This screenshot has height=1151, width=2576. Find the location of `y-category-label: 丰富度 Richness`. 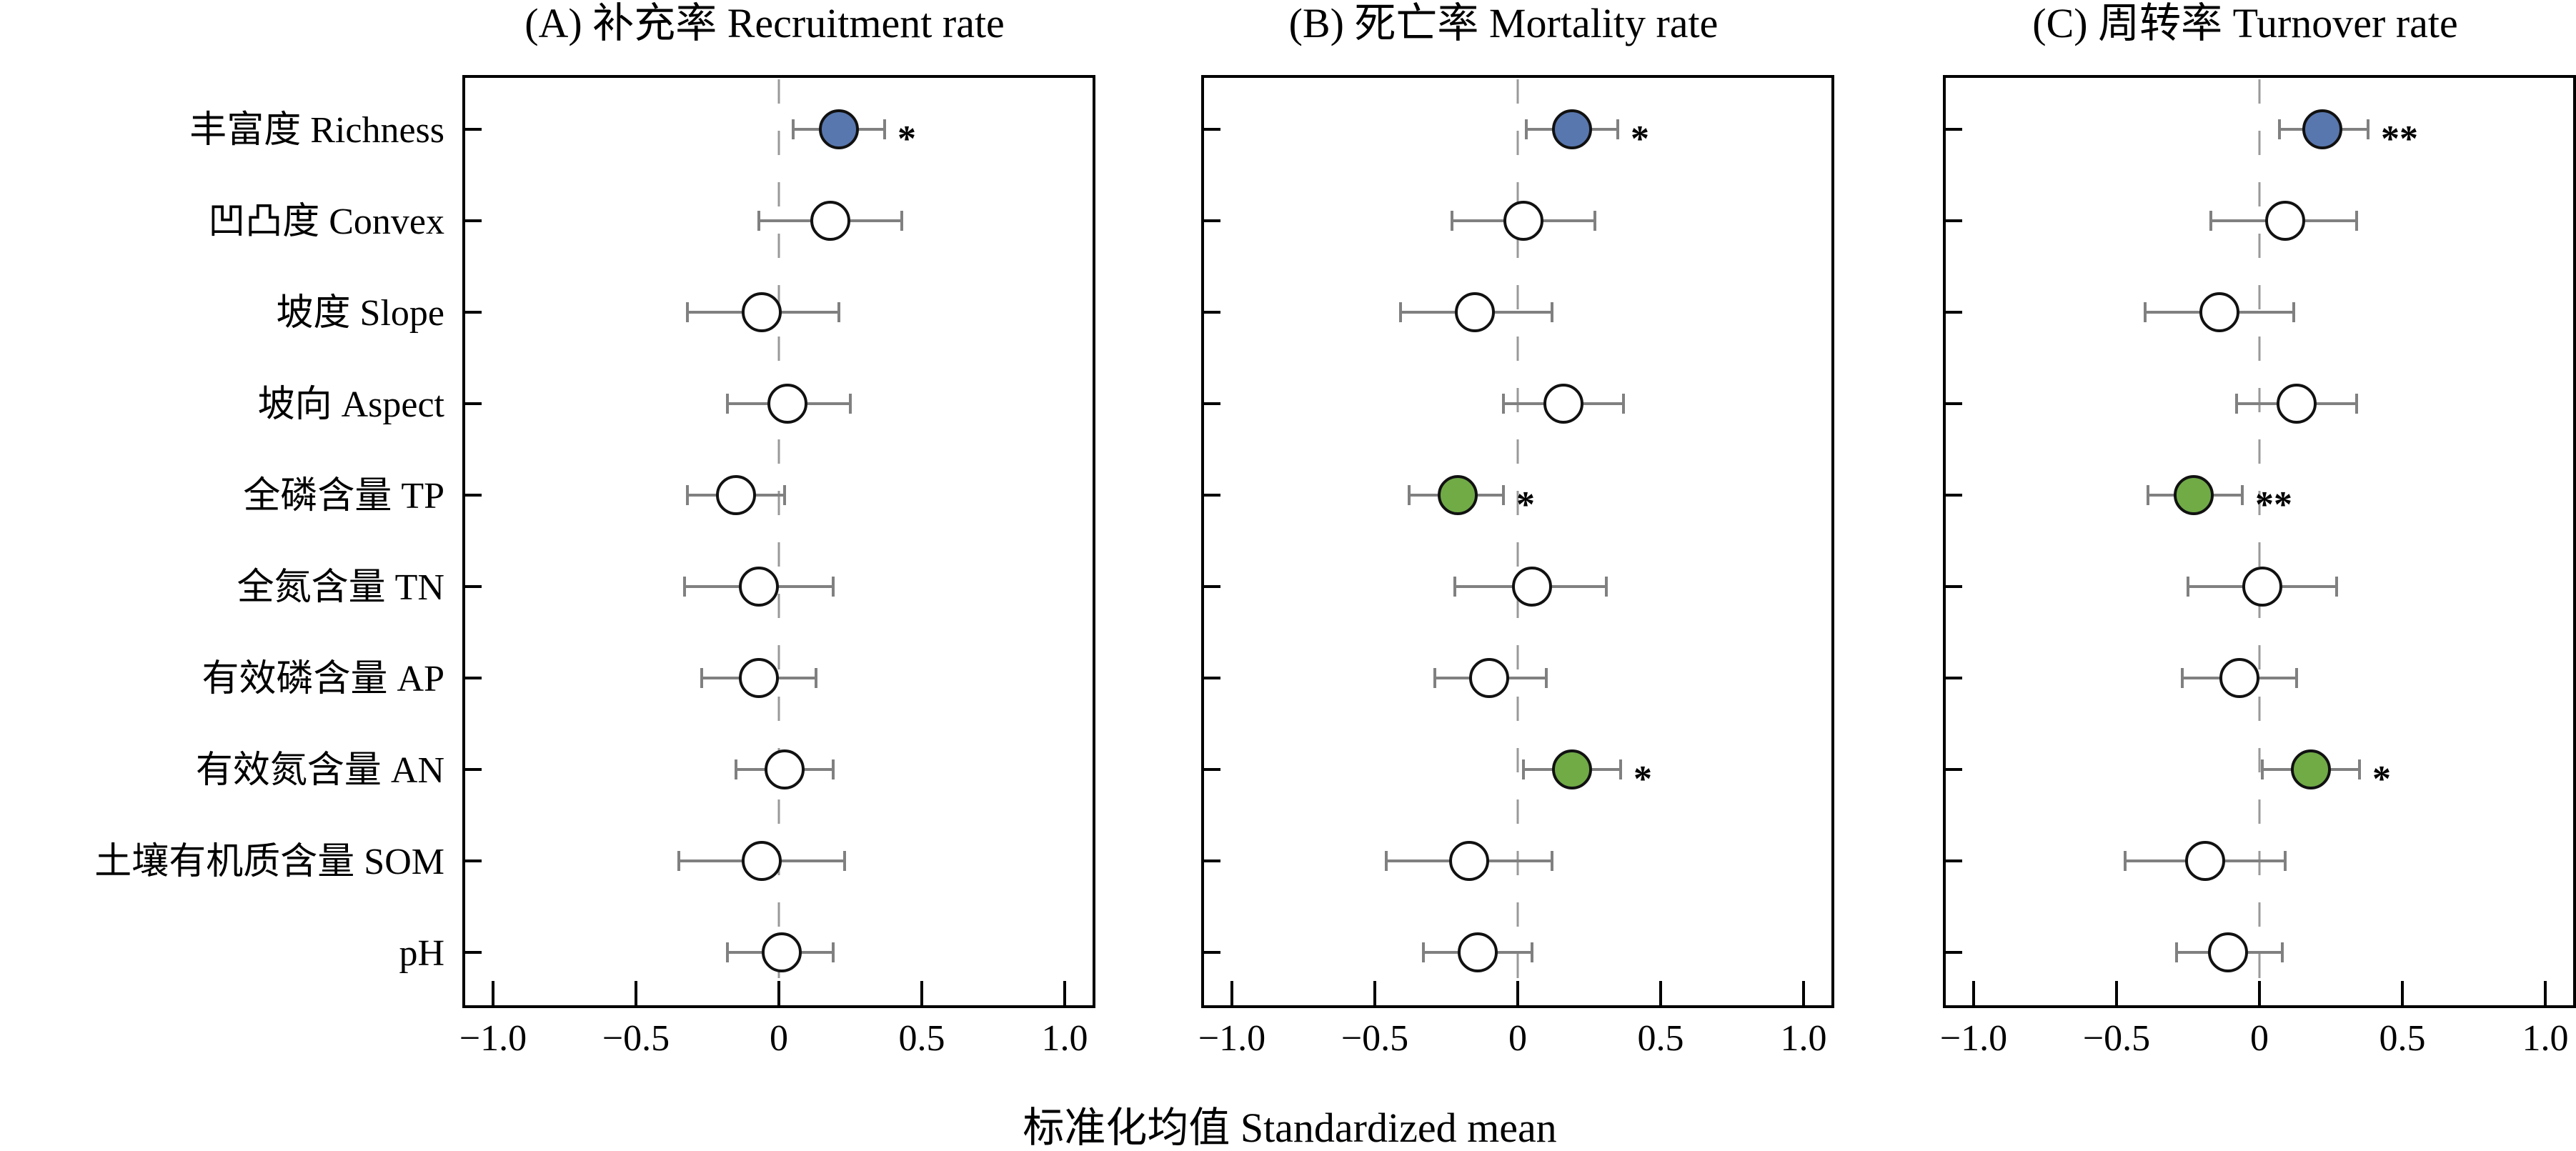

y-category-label: 丰富度 Richness is located at coordinates (316, 130).